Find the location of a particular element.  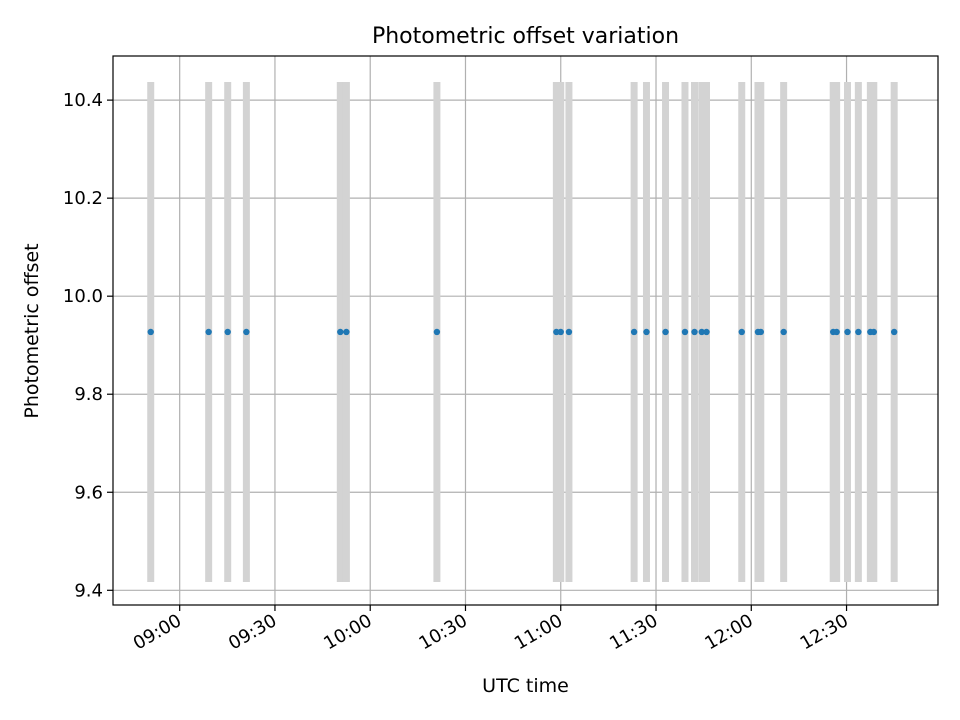

y-tick-label: 9.8 is located at coordinates (88, 394).